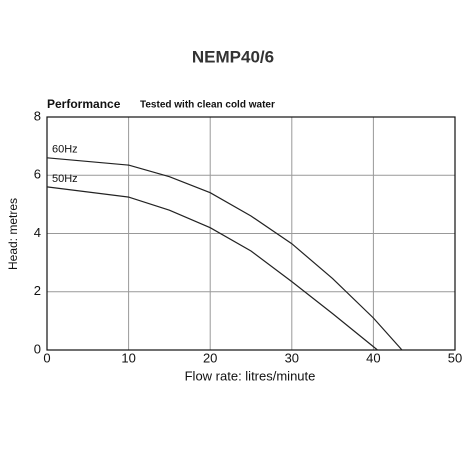 This screenshot has height=465, width=465. What do you see at coordinates (37, 115) in the screenshot?
I see `y-tick-label: 8` at bounding box center [37, 115].